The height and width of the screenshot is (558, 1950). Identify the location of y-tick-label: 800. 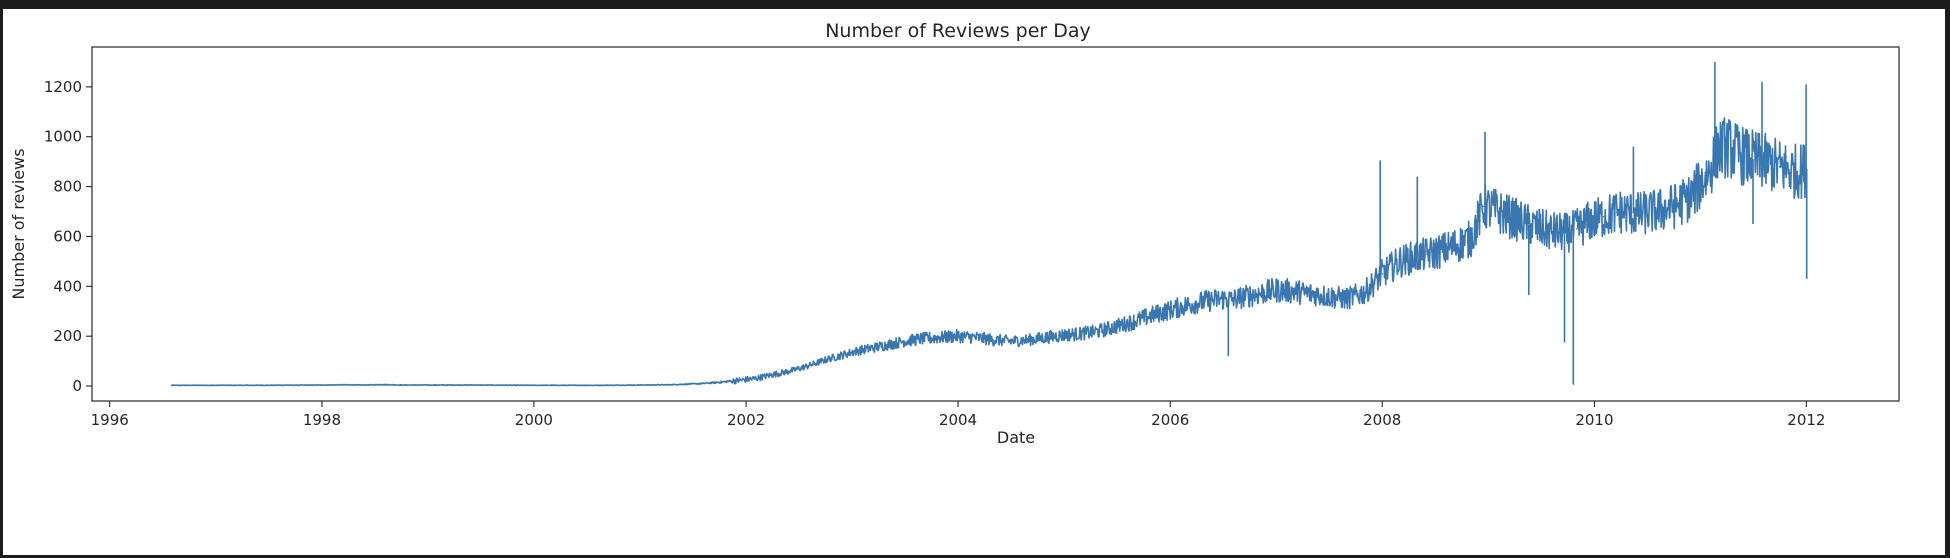
(67, 187).